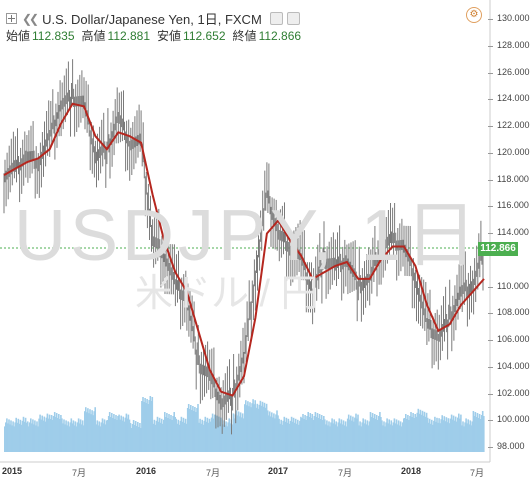 Image resolution: width=532 pixels, height=481 pixels. Describe the element at coordinates (227, 294) in the screenshot. I see `symbol-sub-watermark: 米ドル / 円` at that location.